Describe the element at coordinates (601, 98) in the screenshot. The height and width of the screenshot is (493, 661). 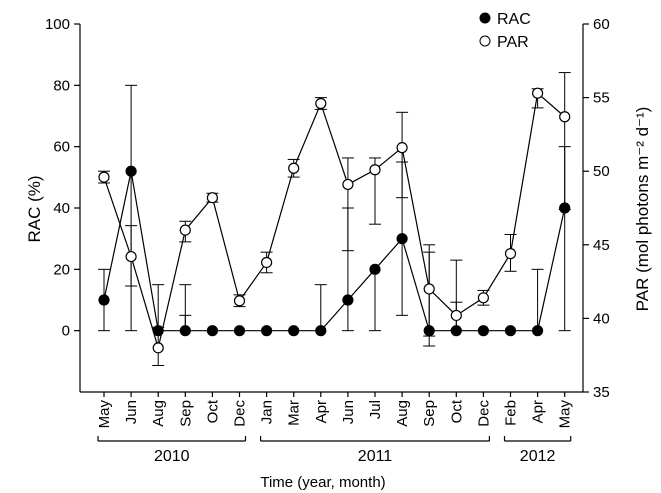
I see `y-right-tick-label: 55` at that location.